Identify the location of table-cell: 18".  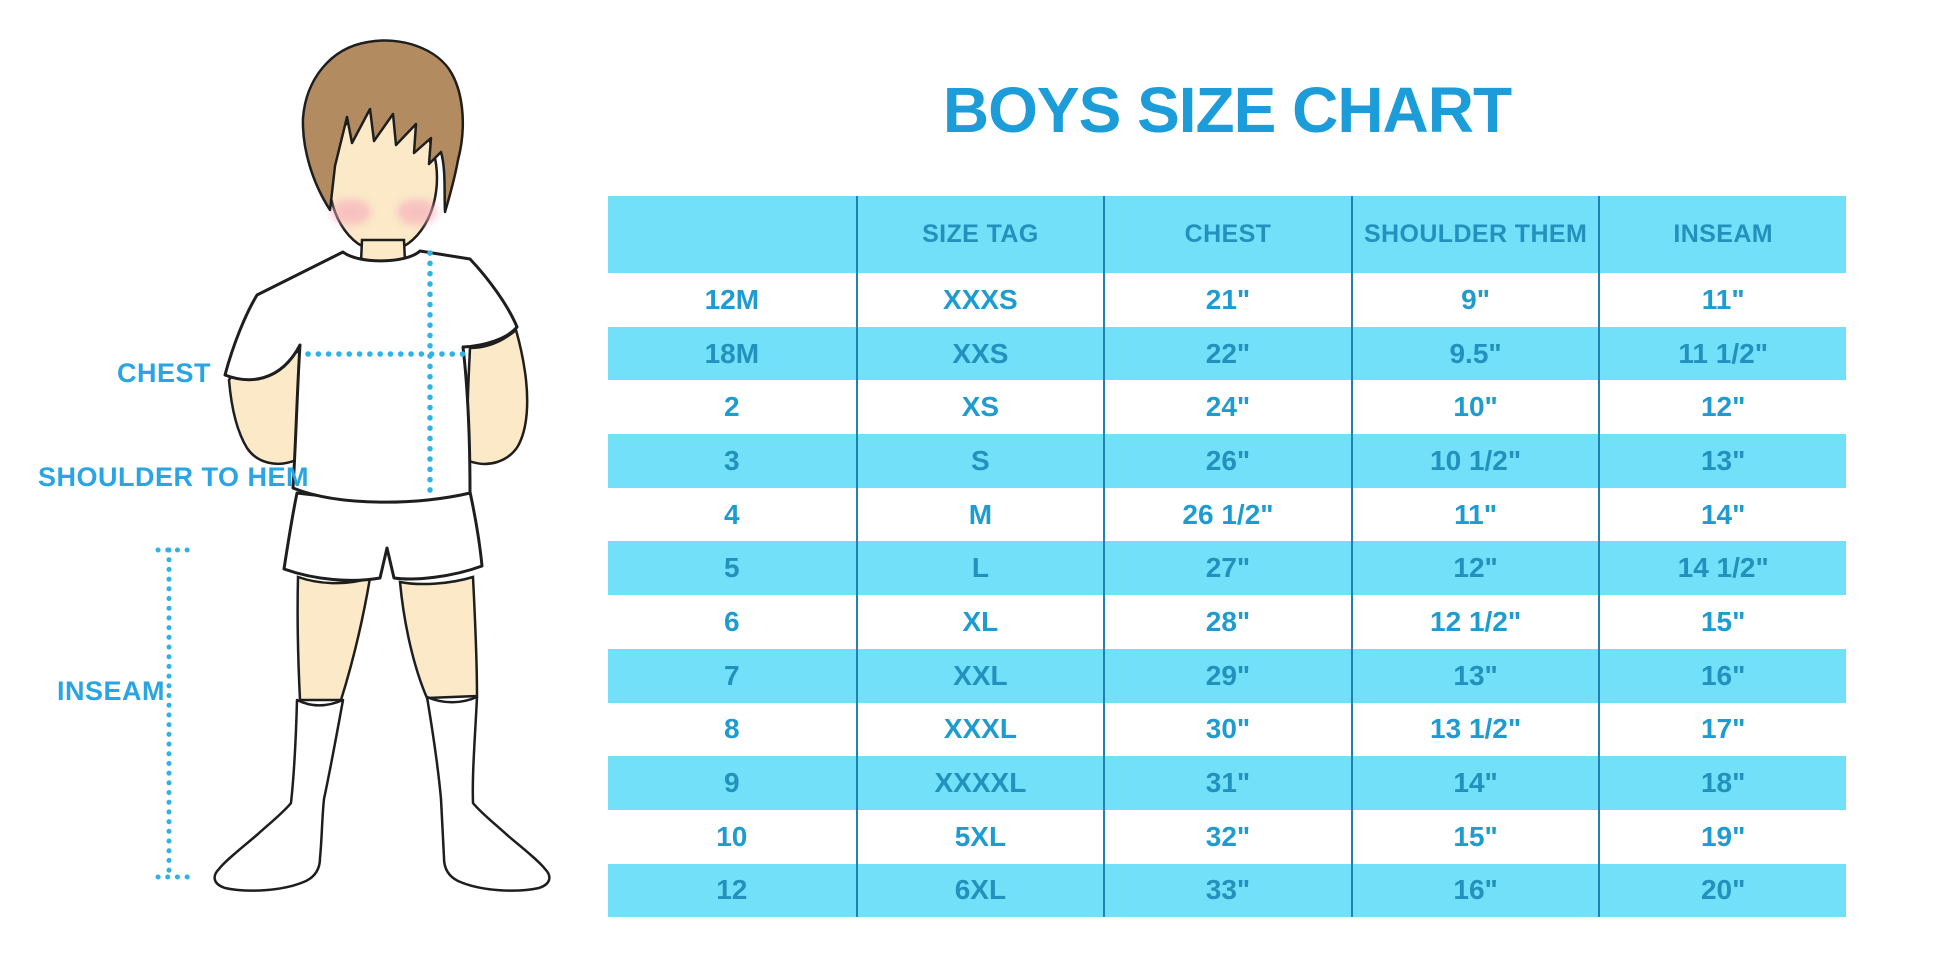
(1722, 783).